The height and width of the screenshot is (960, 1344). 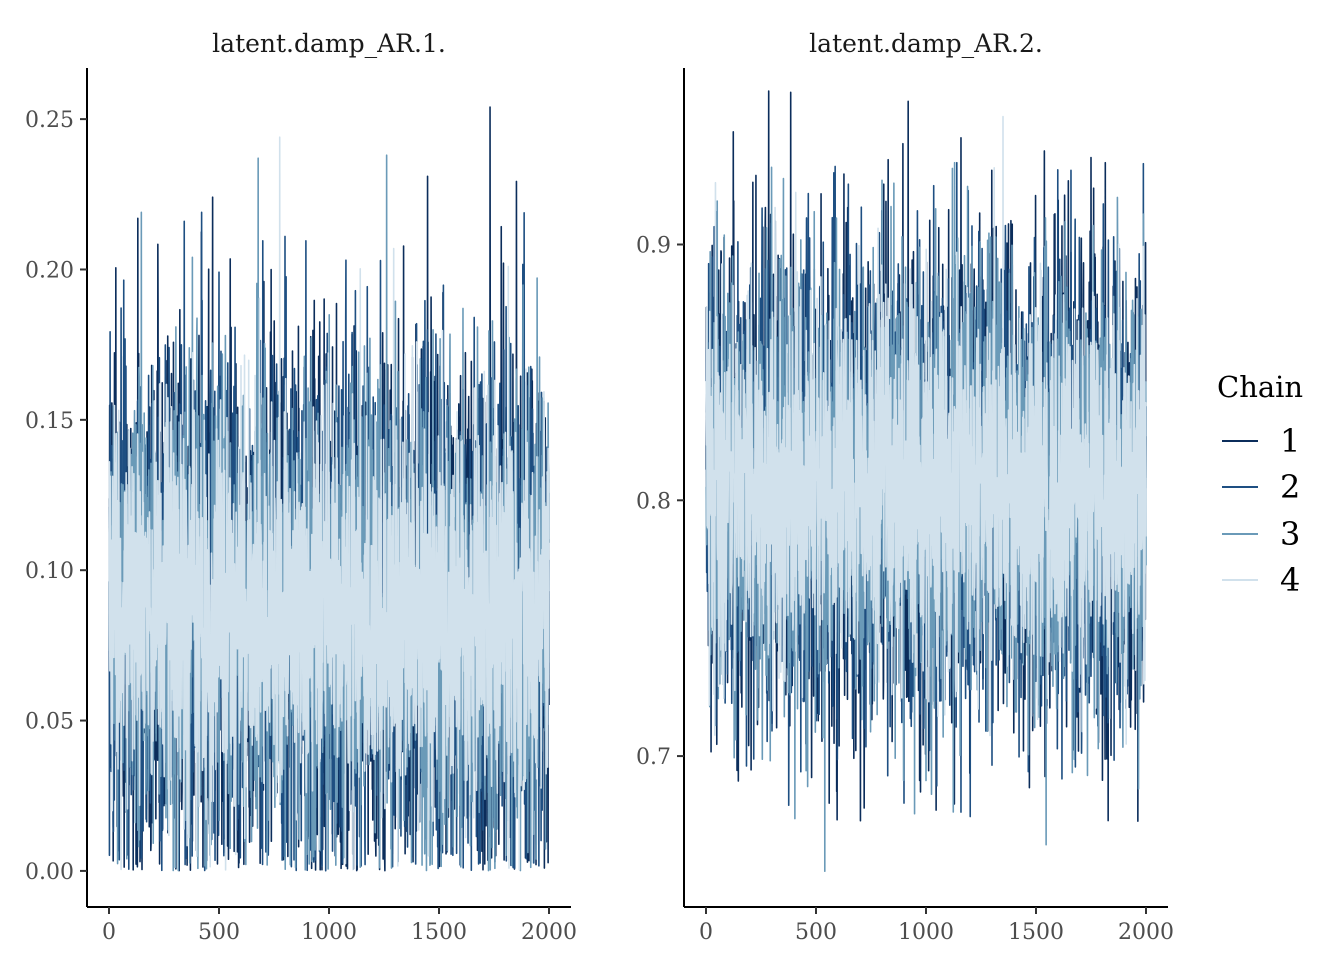 I want to click on legend-label: 4, so click(x=1290, y=580).